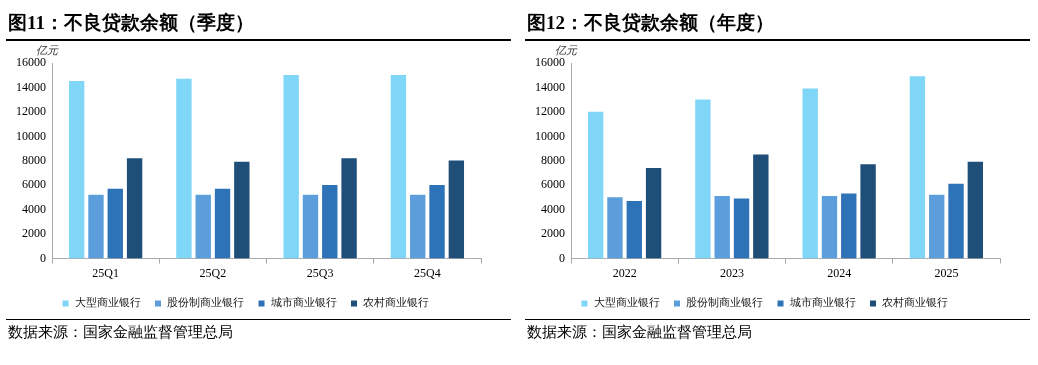  I want to click on x-tick-label: 25Q2, so click(213, 272).